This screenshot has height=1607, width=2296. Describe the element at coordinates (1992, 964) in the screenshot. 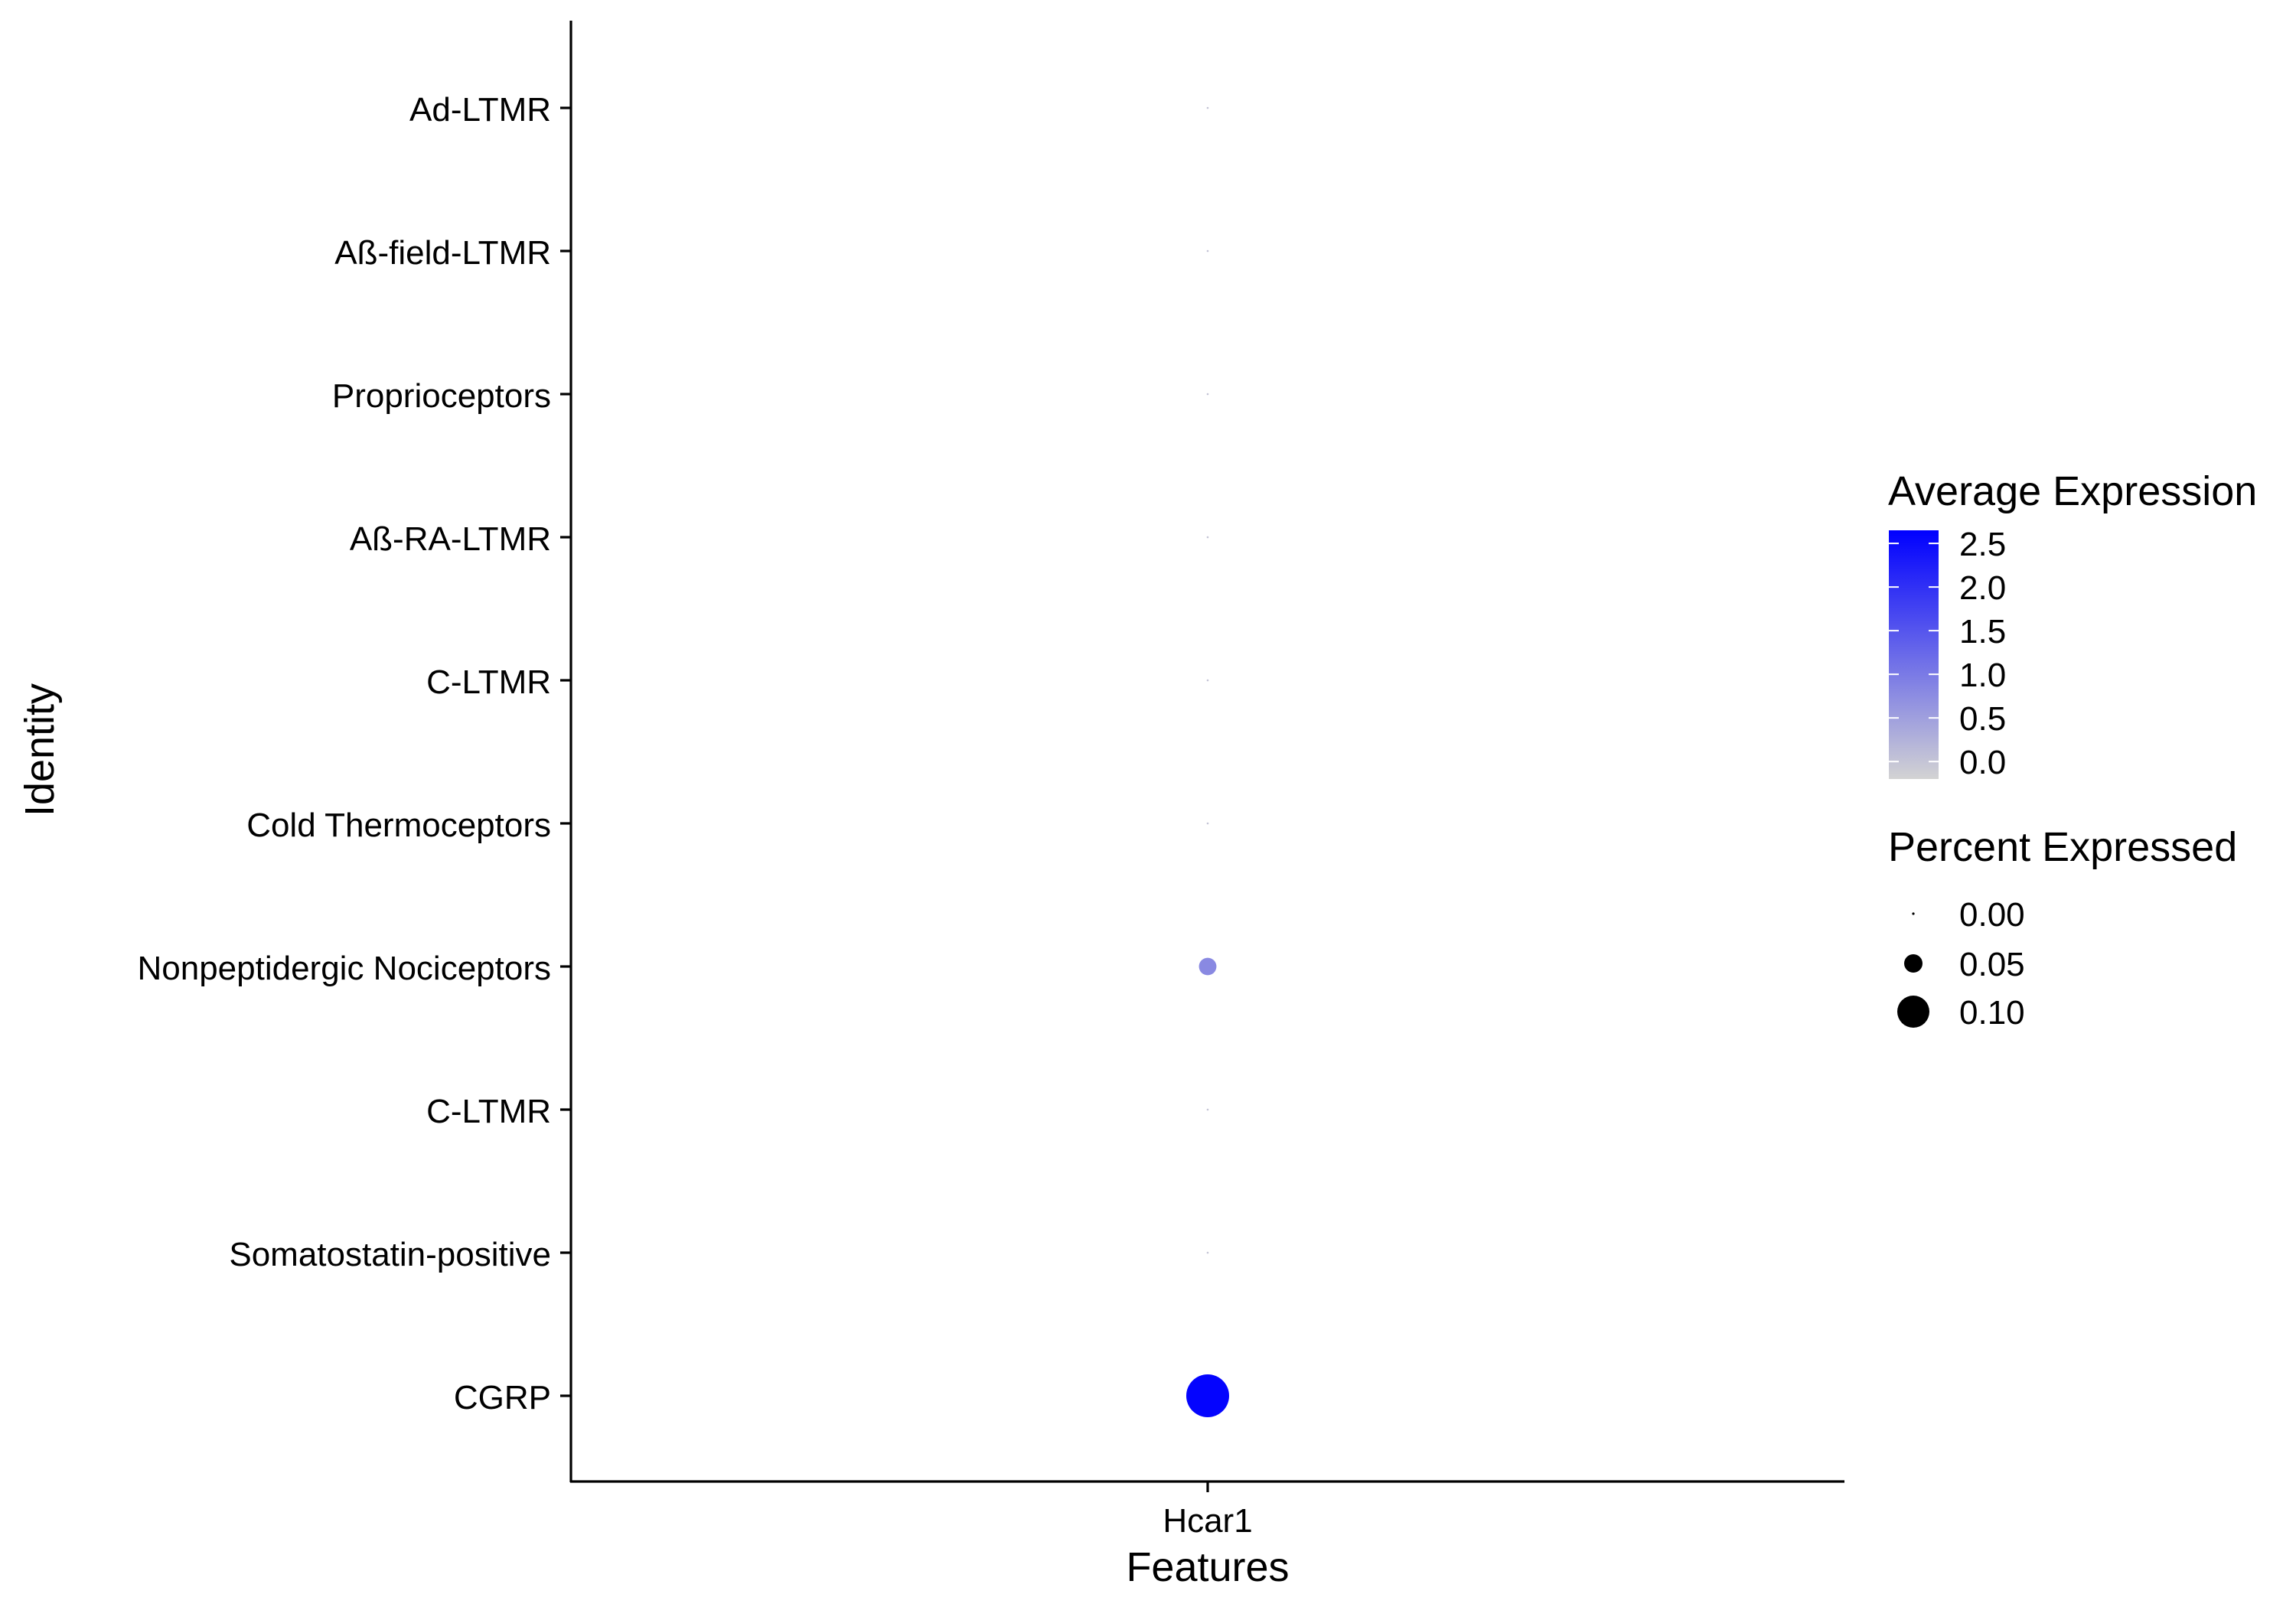

I see `size-legend-label: 0.05` at that location.